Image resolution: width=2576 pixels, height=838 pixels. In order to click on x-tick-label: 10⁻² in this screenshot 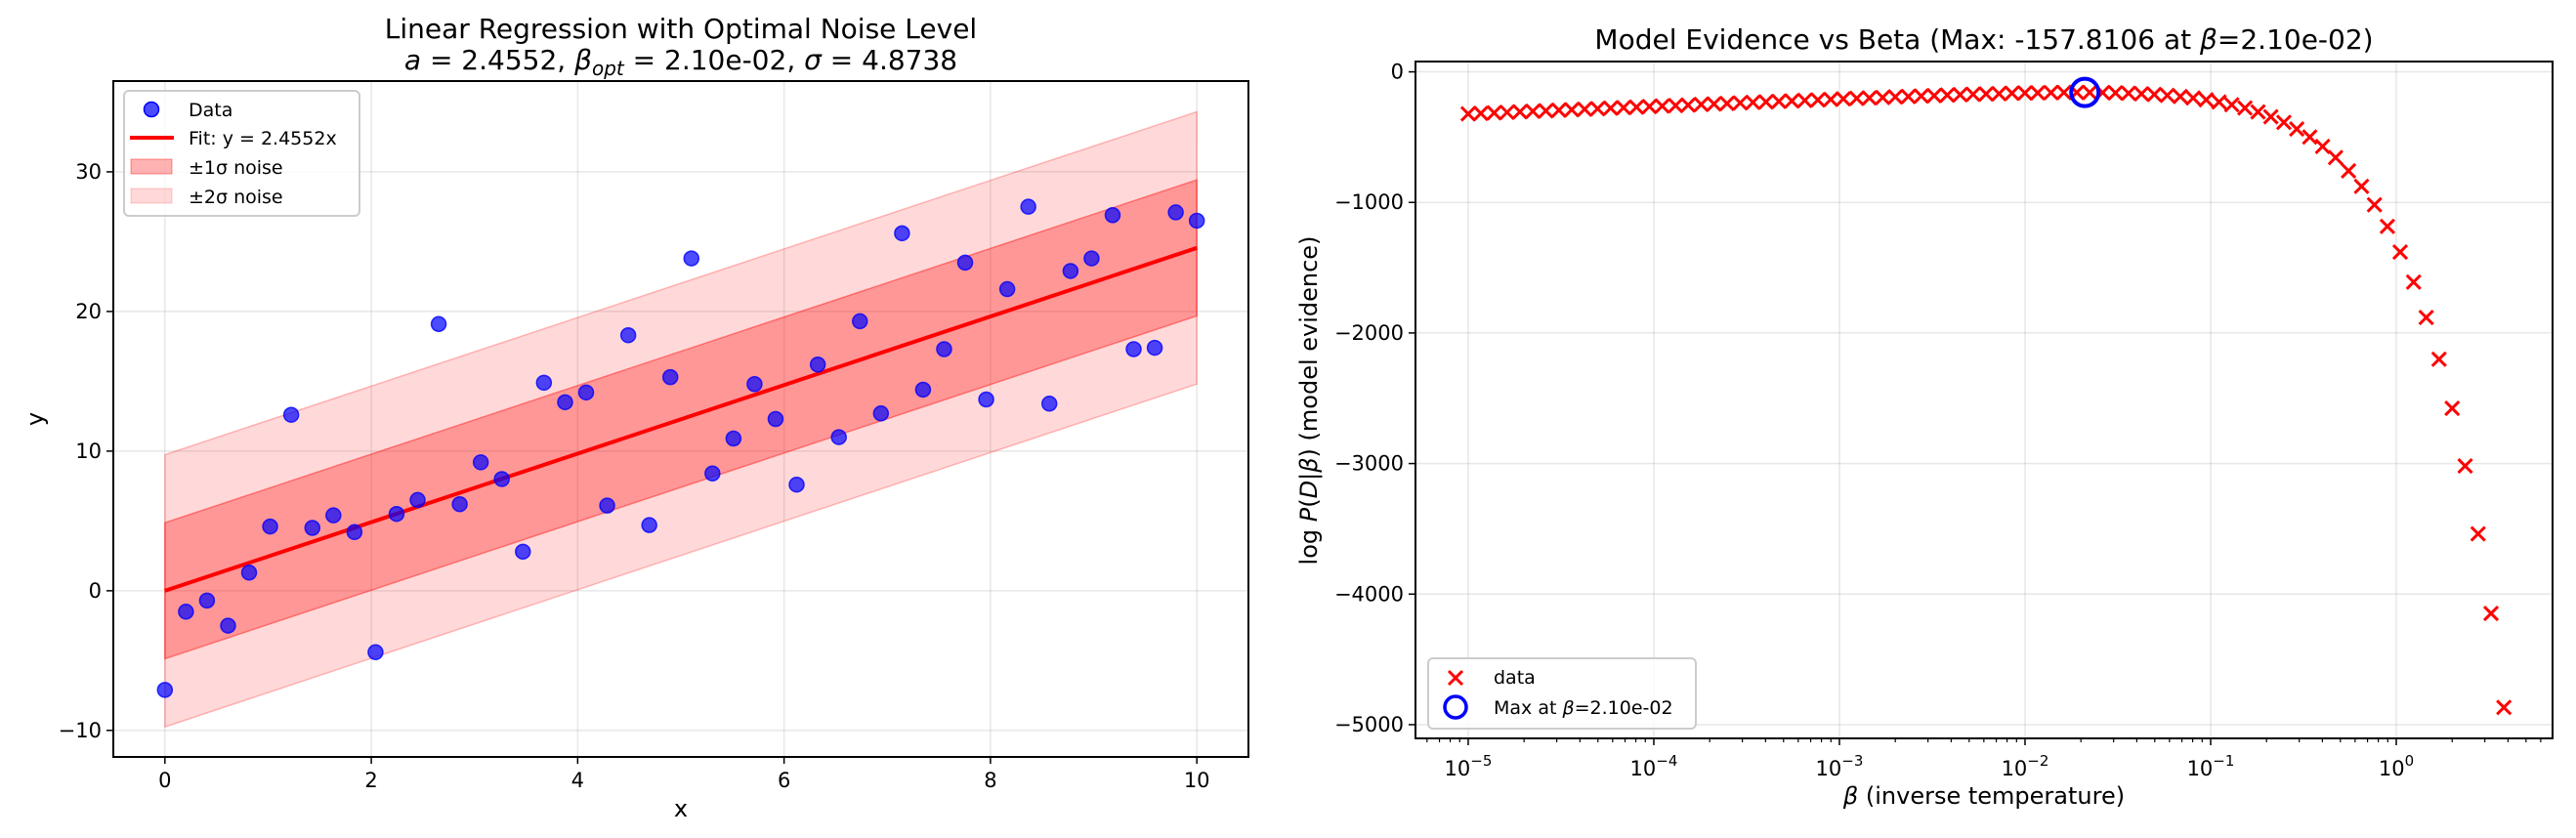, I will do `click(2026, 766)`.